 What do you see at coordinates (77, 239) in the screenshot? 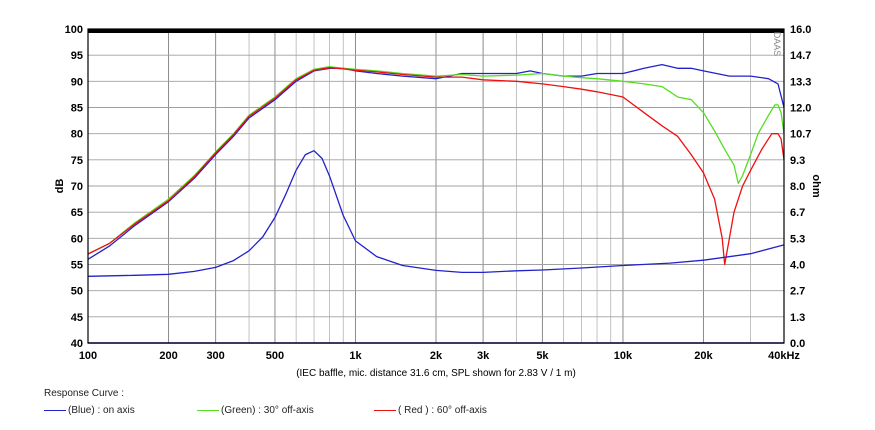
I see `left-tick-label: 60` at bounding box center [77, 239].